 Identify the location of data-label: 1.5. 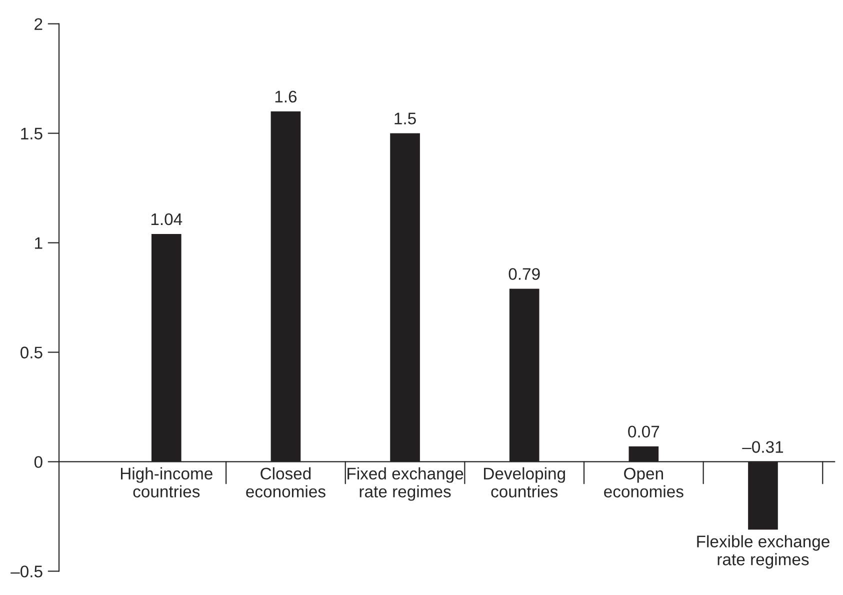
(405, 118).